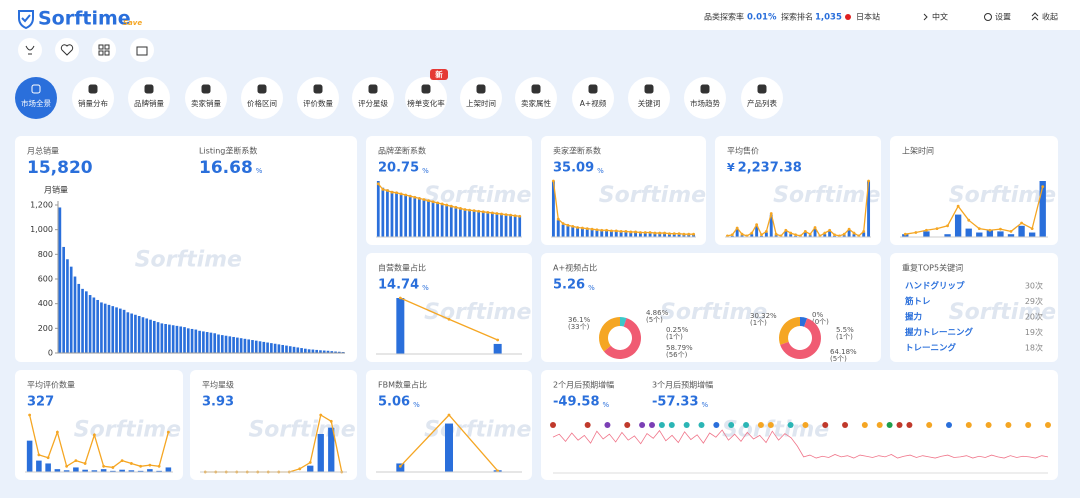  What do you see at coordinates (677, 330) in the screenshot?
I see `slice-label: 0.25%` at bounding box center [677, 330].